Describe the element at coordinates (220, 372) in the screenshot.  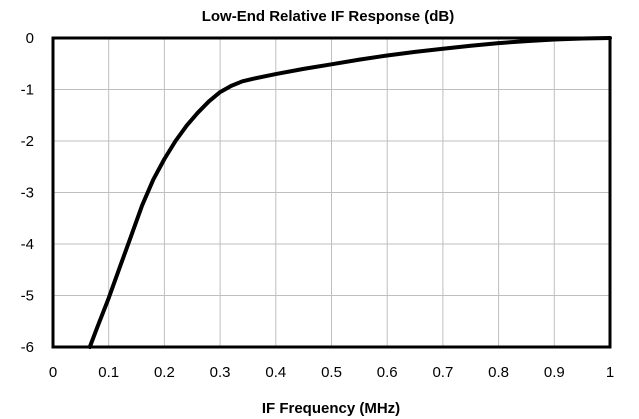
I see `x-tick-label: 0.3` at that location.